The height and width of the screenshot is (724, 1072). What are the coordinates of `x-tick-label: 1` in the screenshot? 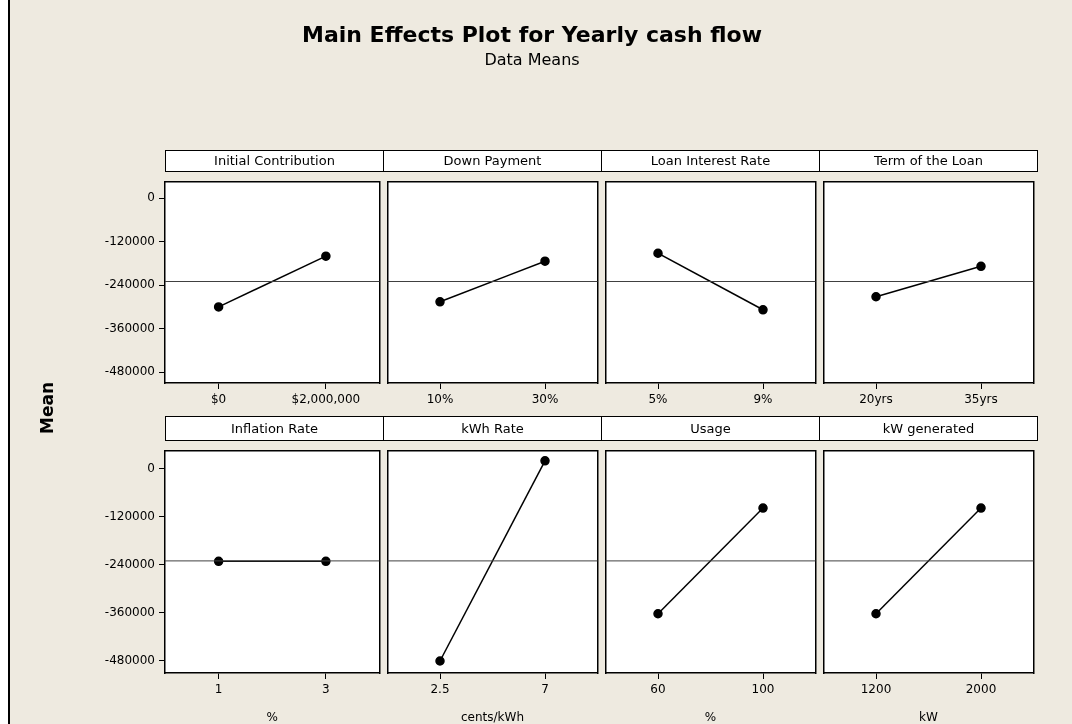 It's located at (218, 689).